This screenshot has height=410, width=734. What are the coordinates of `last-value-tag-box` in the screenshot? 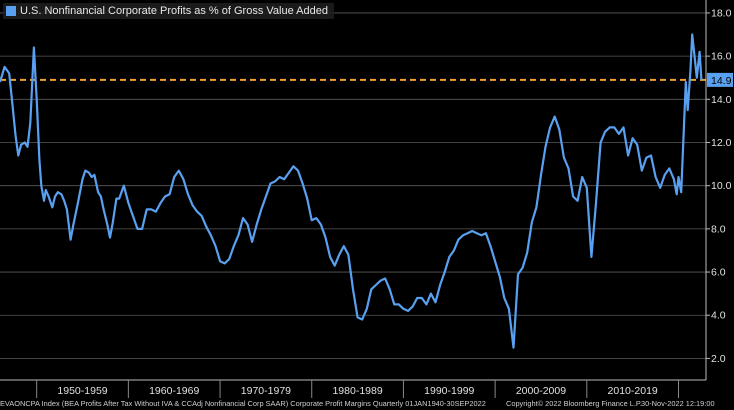 It's located at (720, 79).